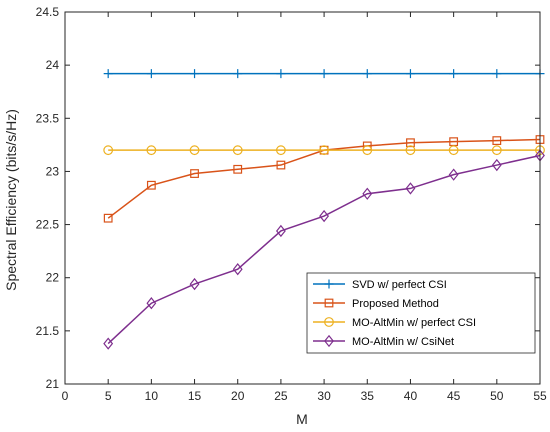 The image size is (550, 432). I want to click on legend-entry: MO-AltMin w/ perfect CSI, so click(394, 323).